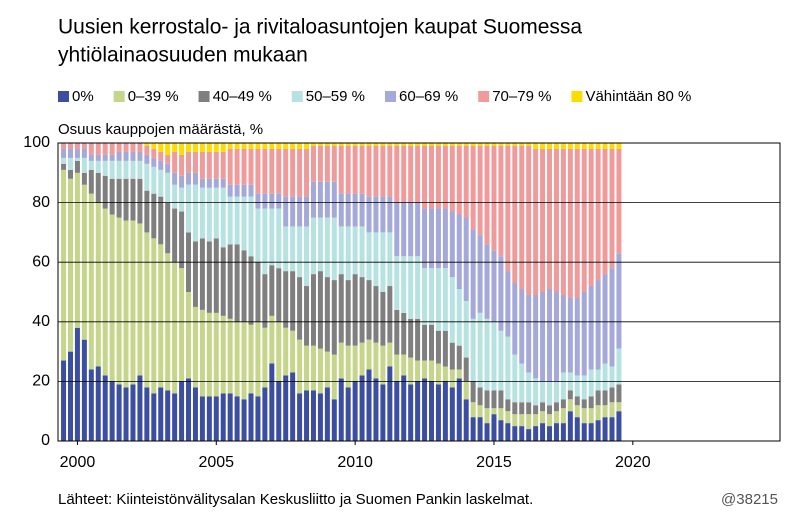 Image resolution: width=800 pixels, height=522 pixels. Describe the element at coordinates (242, 96) in the screenshot. I see `legend-label: 40–49 %` at that location.